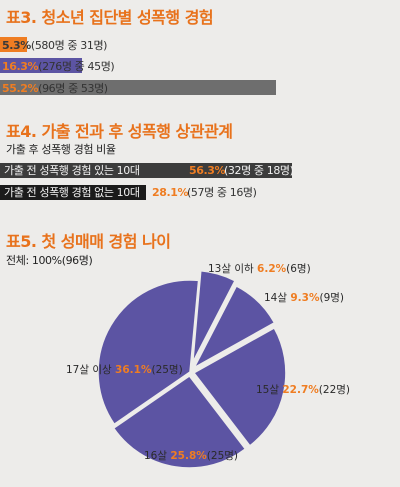  What do you see at coordinates (191, 456) in the screenshot?
I see `pie-label-4: 16살 25.8%(25명)` at bounding box center [191, 456].